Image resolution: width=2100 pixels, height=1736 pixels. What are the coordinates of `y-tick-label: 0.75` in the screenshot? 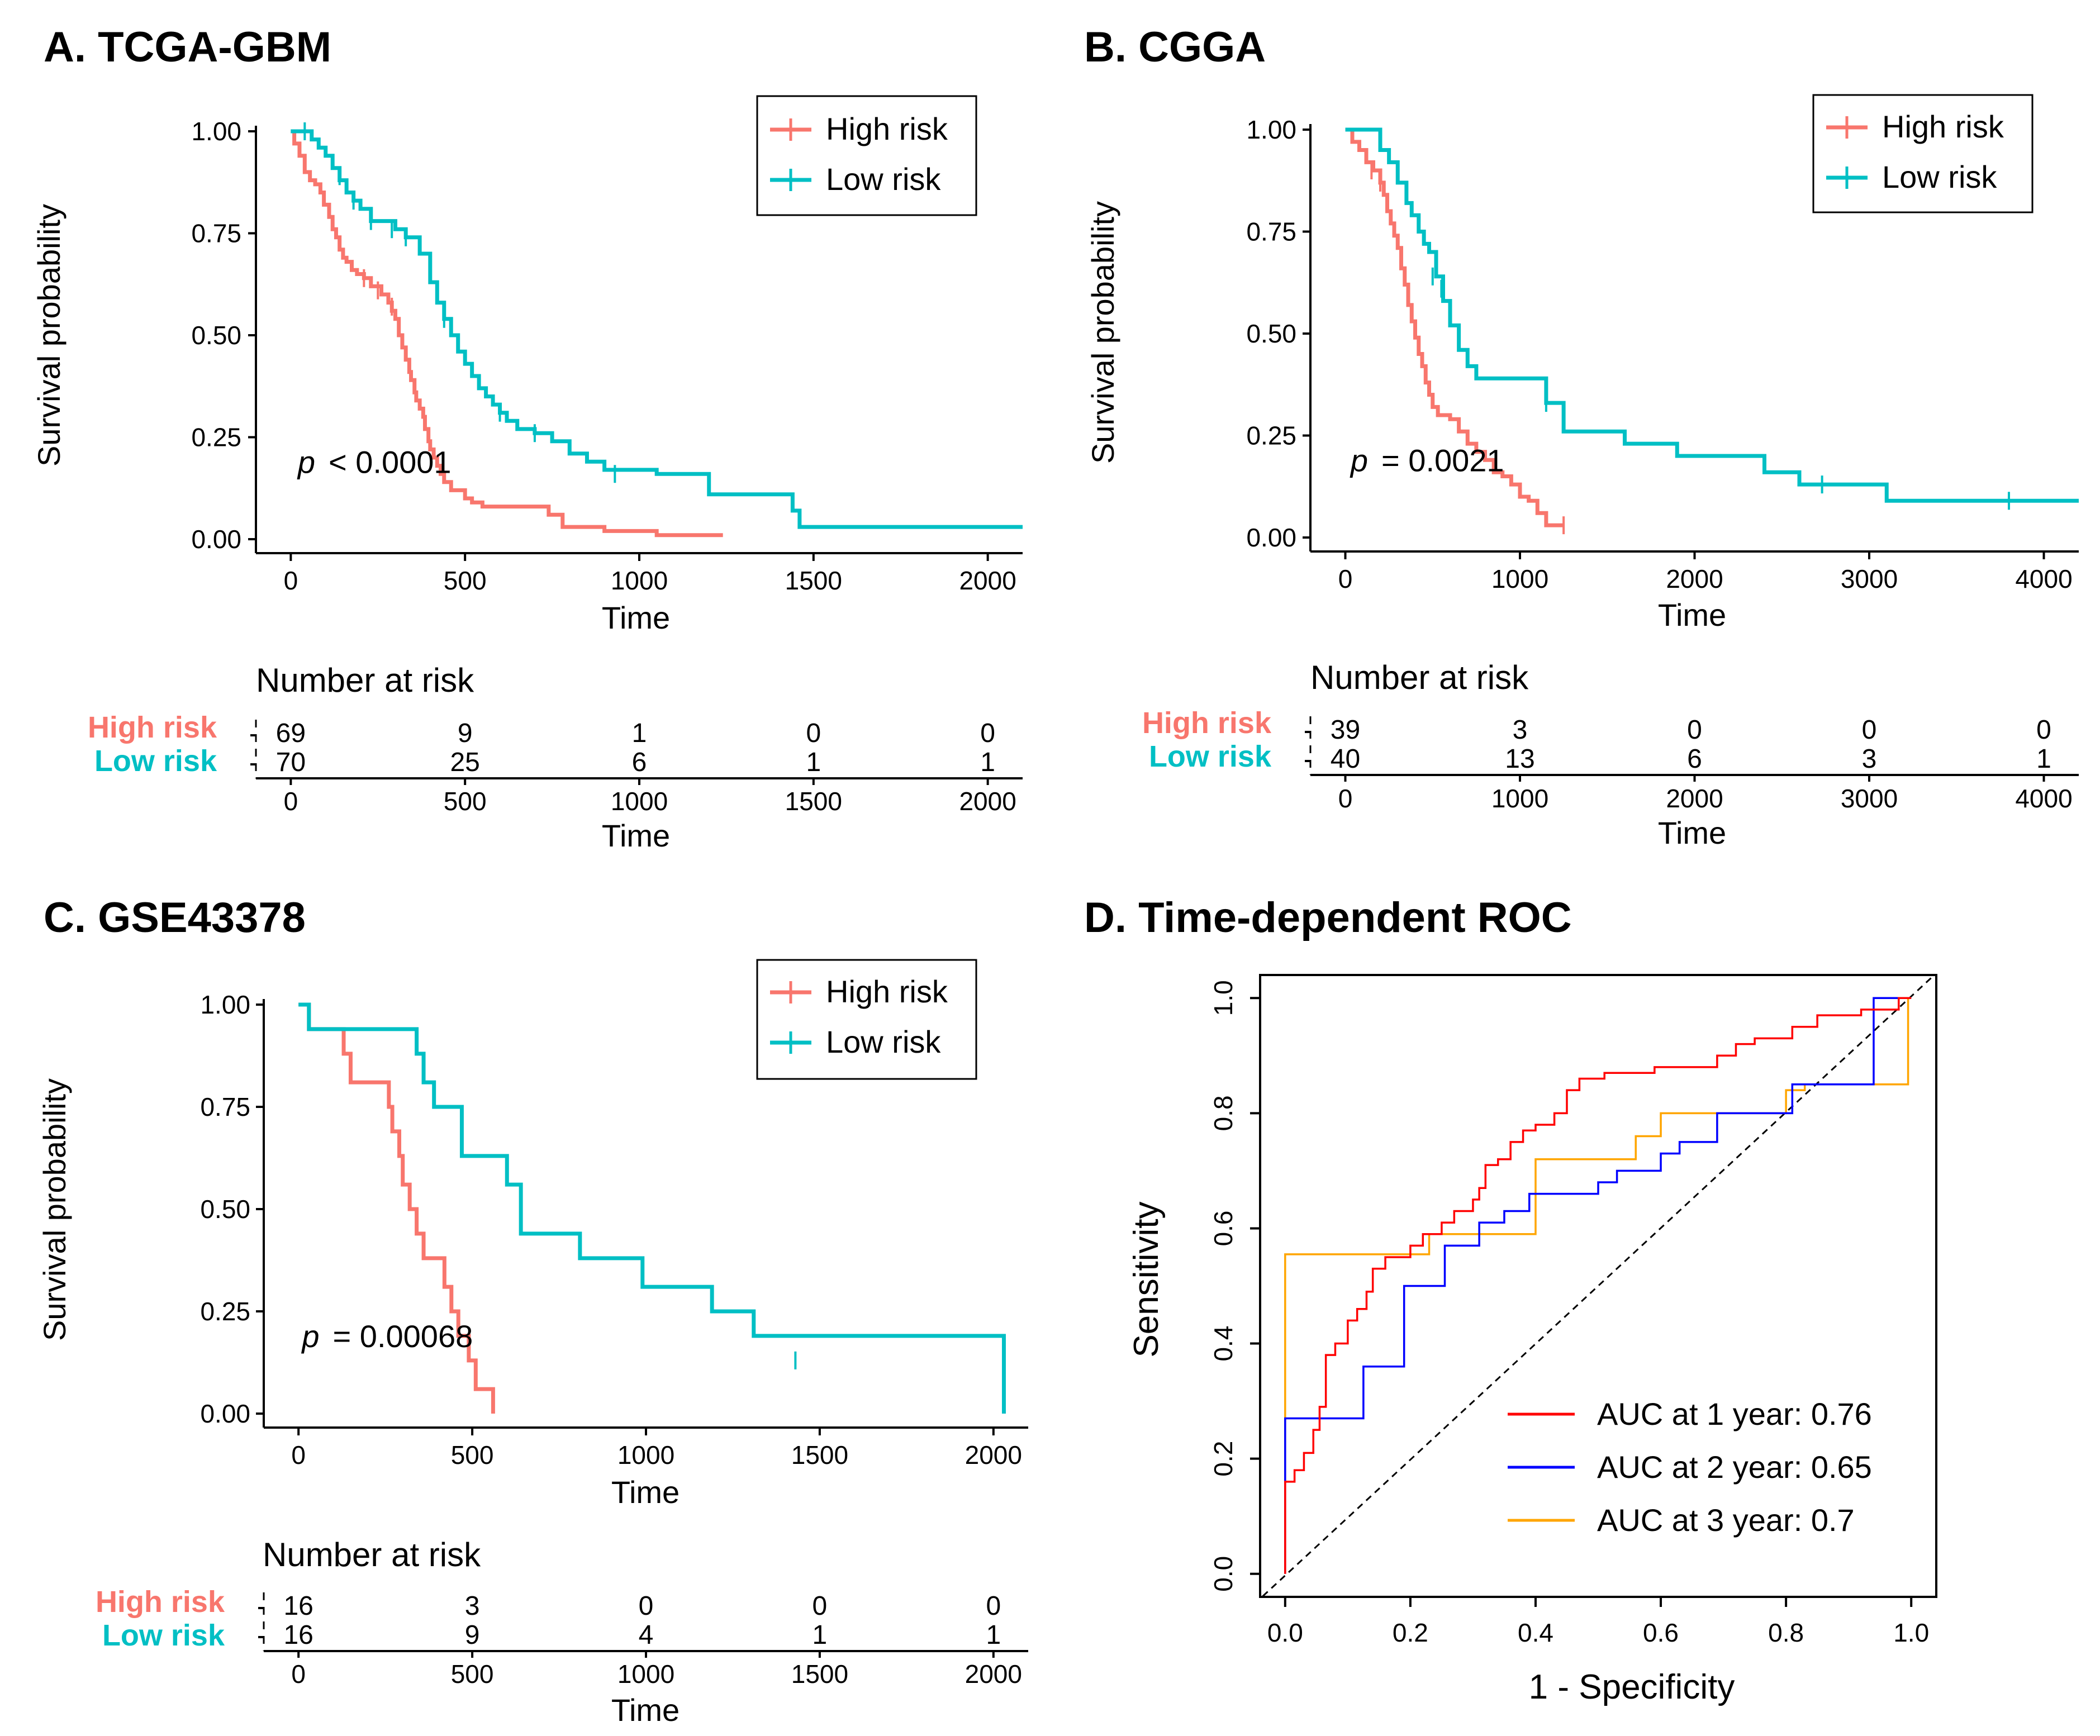 It's located at (1271, 231).